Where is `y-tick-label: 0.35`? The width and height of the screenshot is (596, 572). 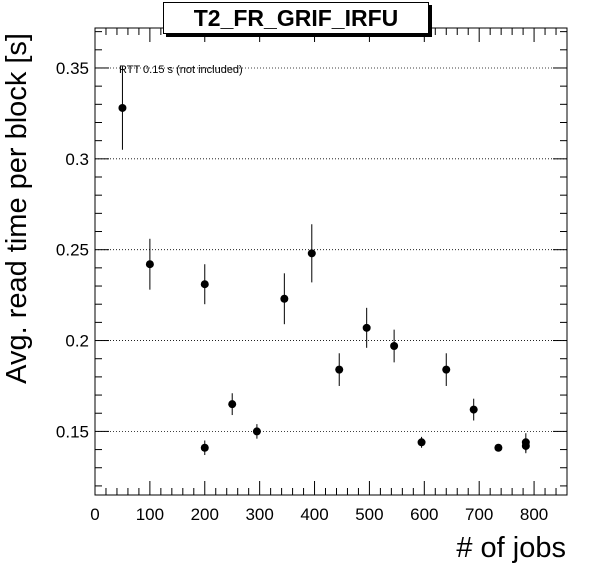
y-tick-label: 0.35 is located at coordinates (72, 68).